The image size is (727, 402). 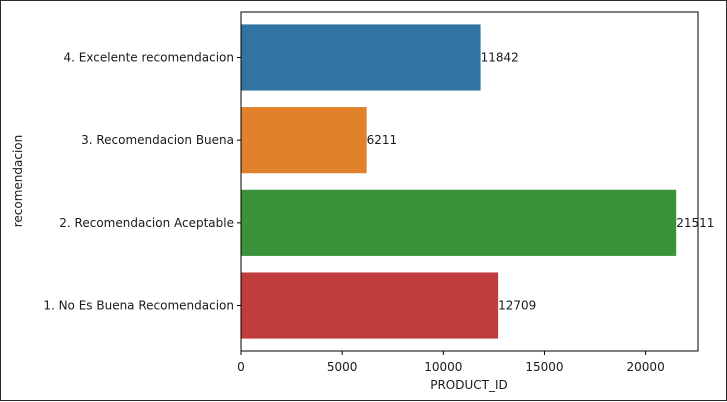 I want to click on data-label: 12709, so click(x=517, y=306).